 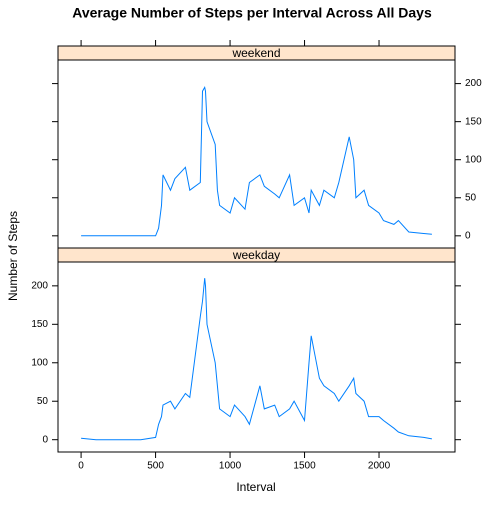 What do you see at coordinates (256, 255) in the screenshot?
I see `strip-label: weekday` at bounding box center [256, 255].